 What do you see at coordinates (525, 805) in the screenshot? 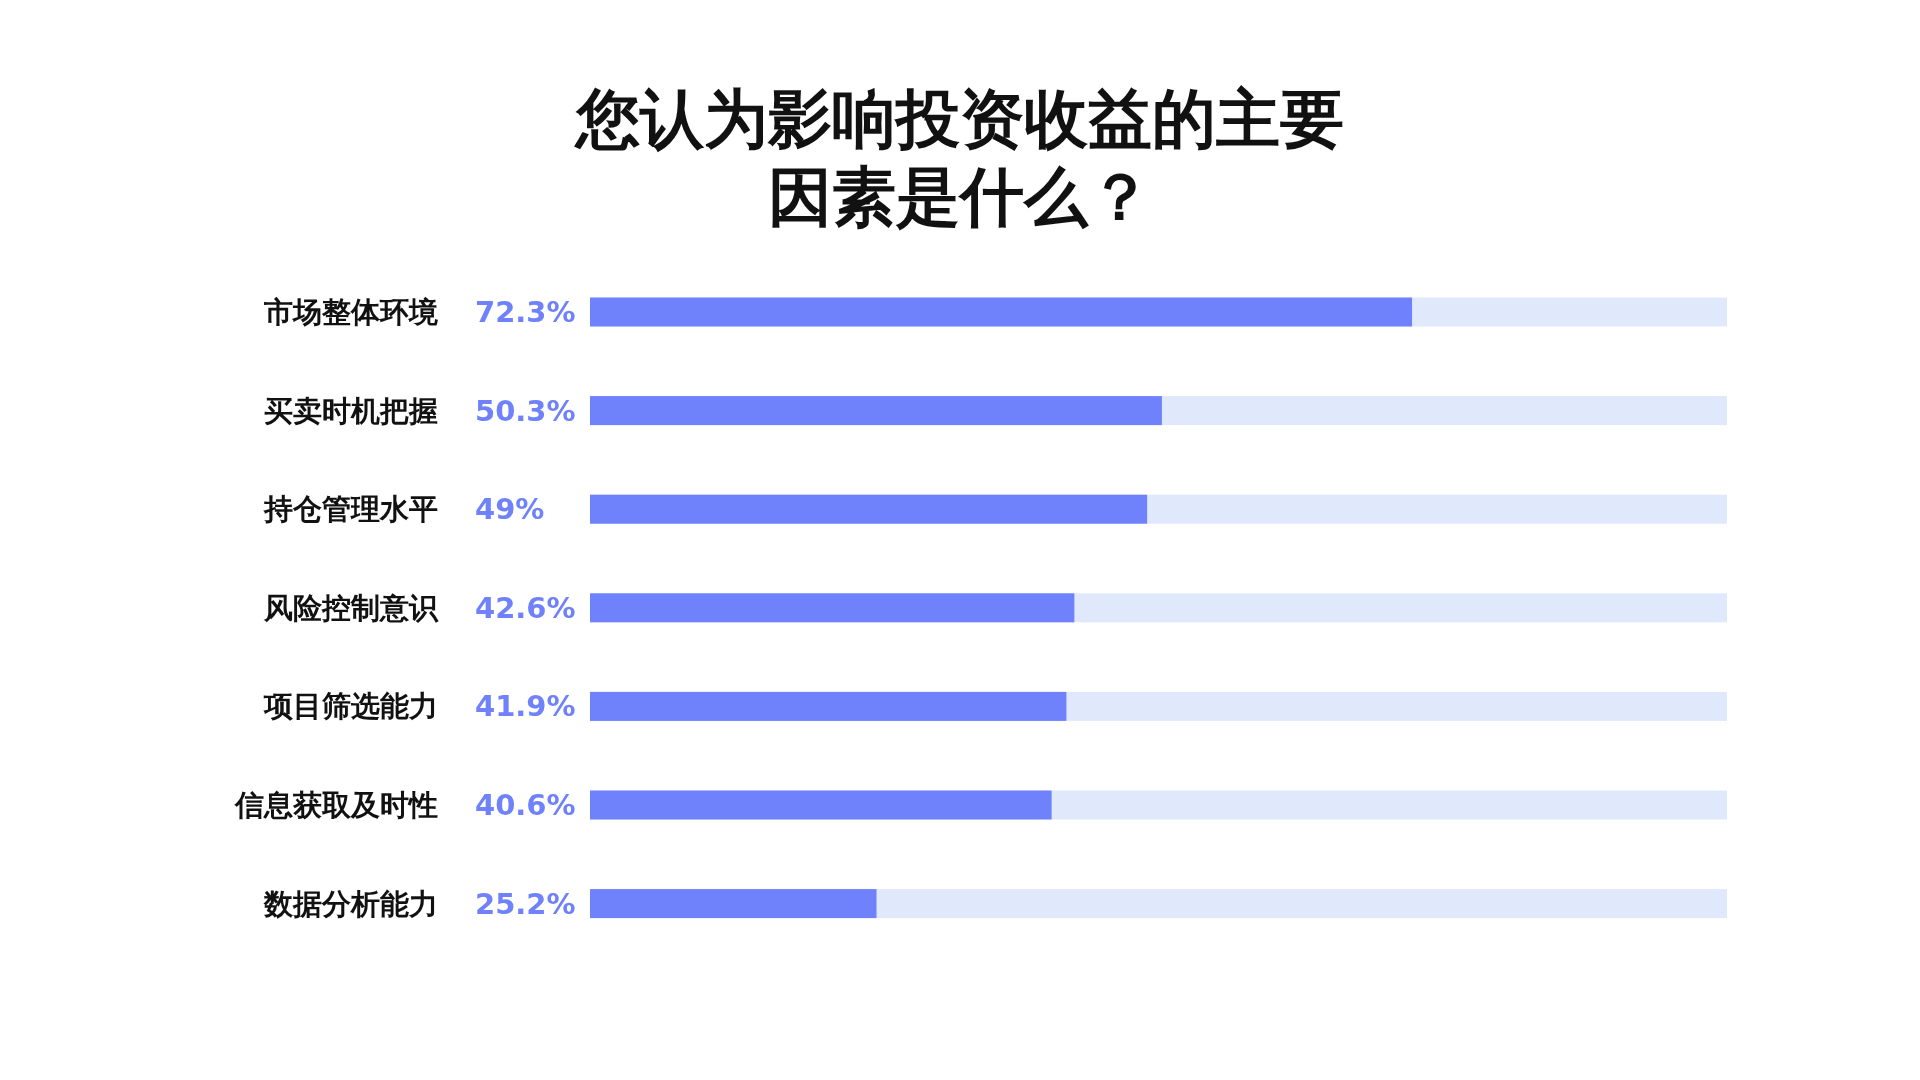
I see `data-label: 40.6%` at bounding box center [525, 805].